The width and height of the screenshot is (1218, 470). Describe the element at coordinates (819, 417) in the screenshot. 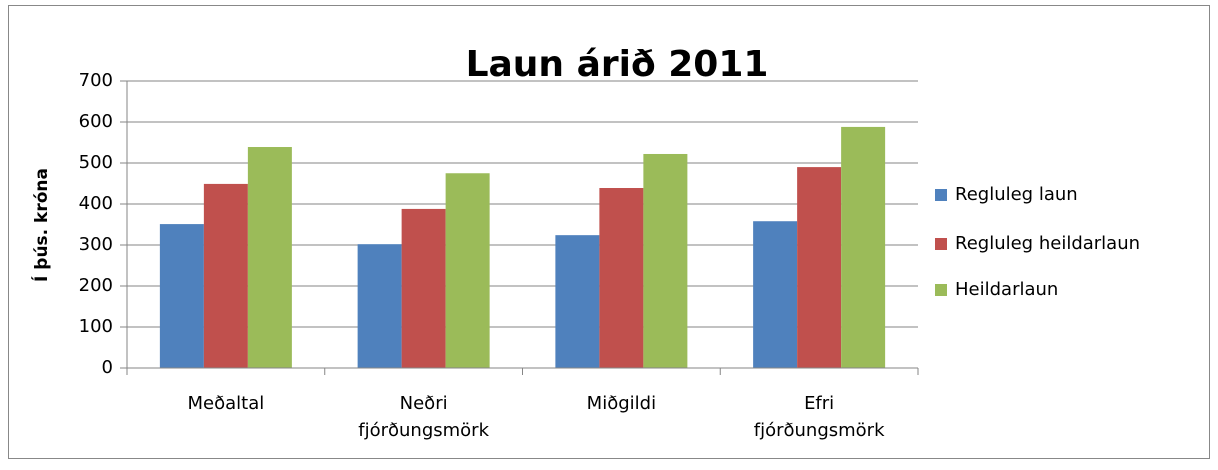

I see `x-tick-label: Efri fjórðungsmörk` at that location.